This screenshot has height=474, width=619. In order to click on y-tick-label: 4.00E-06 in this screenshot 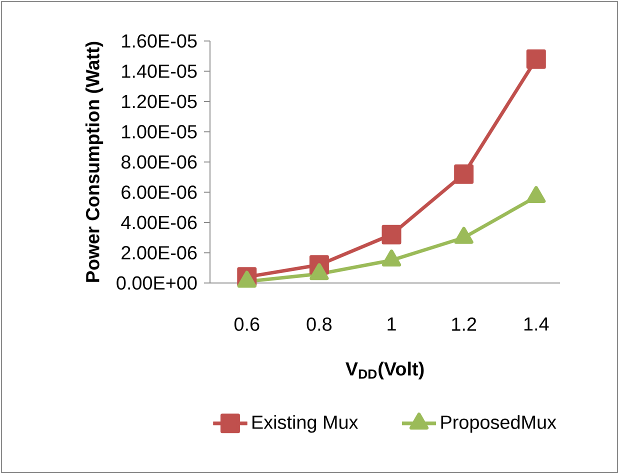, I will do `click(159, 223)`.